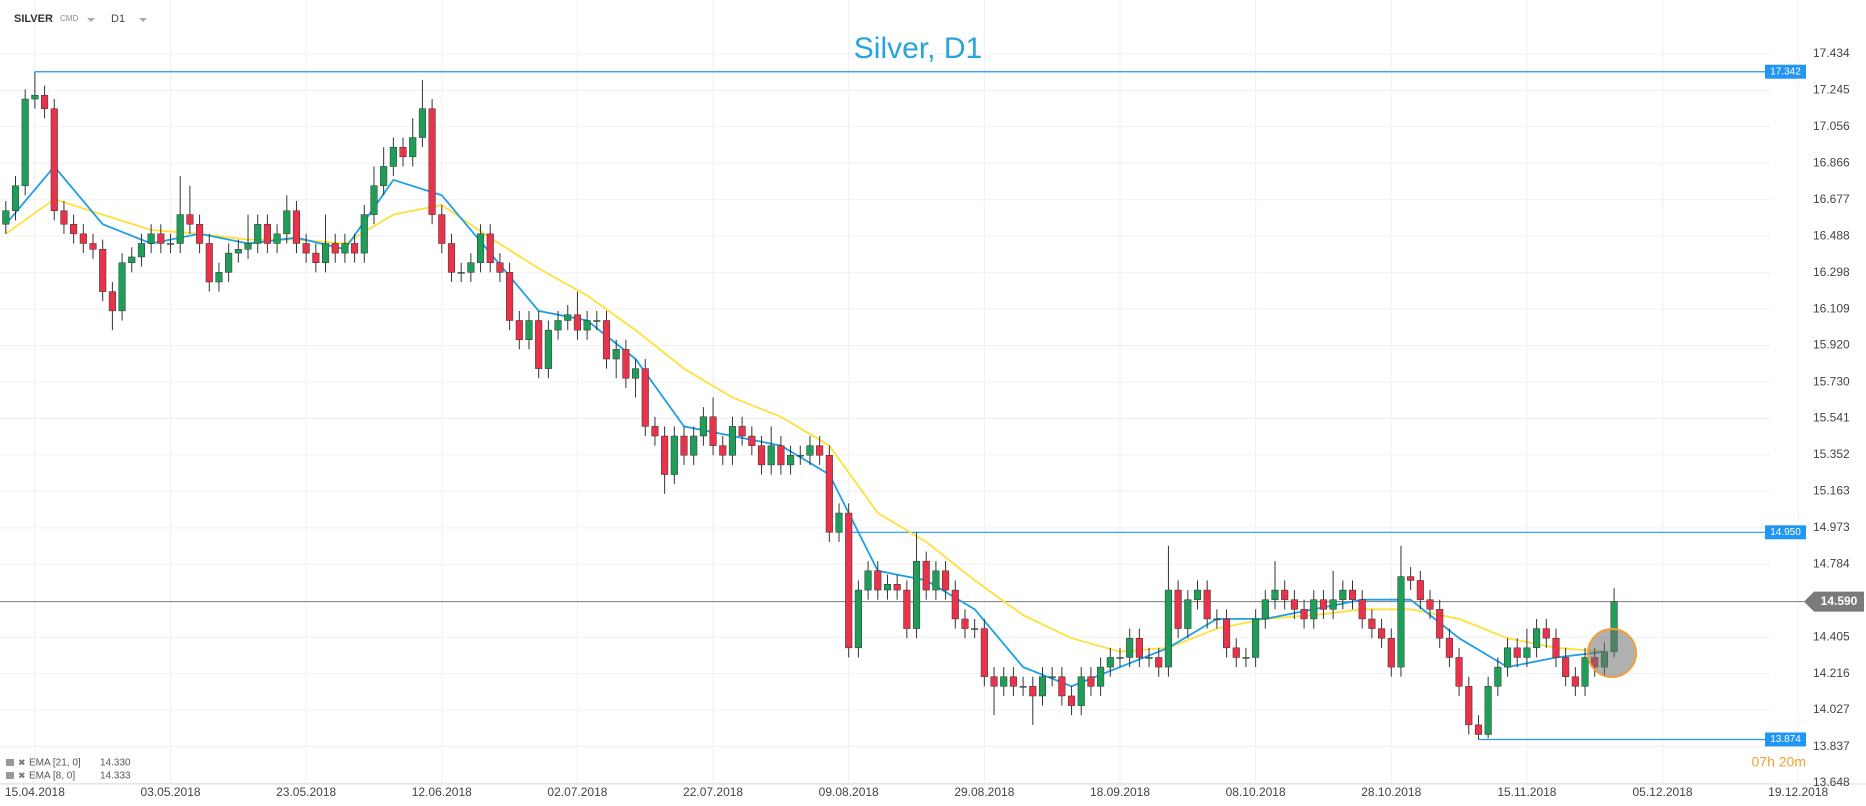  What do you see at coordinates (713, 792) in the screenshot?
I see `x-tick-label: 22.07.2018` at bounding box center [713, 792].